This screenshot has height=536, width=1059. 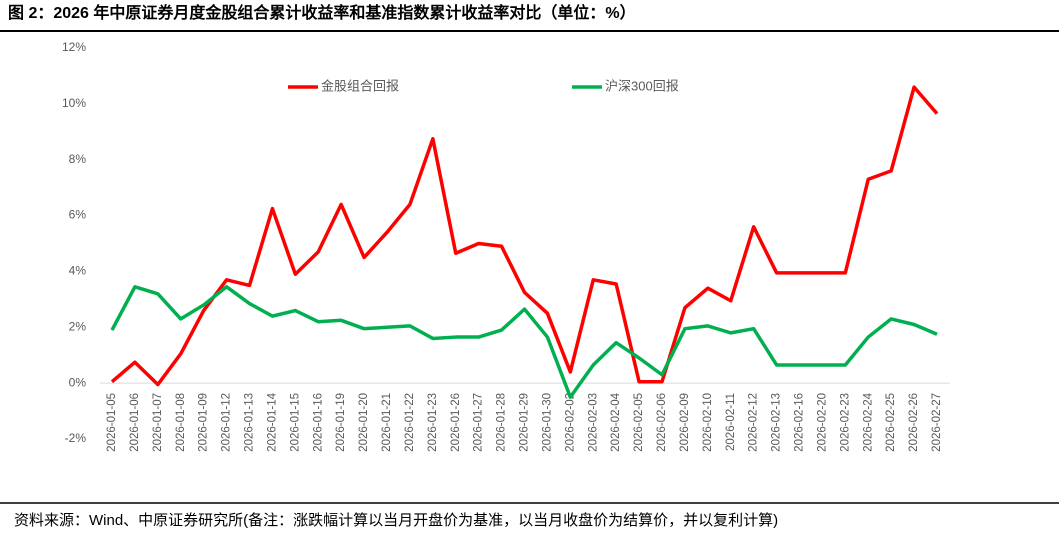 I want to click on x-tick-label: 2026-01-26, so click(x=456, y=422).